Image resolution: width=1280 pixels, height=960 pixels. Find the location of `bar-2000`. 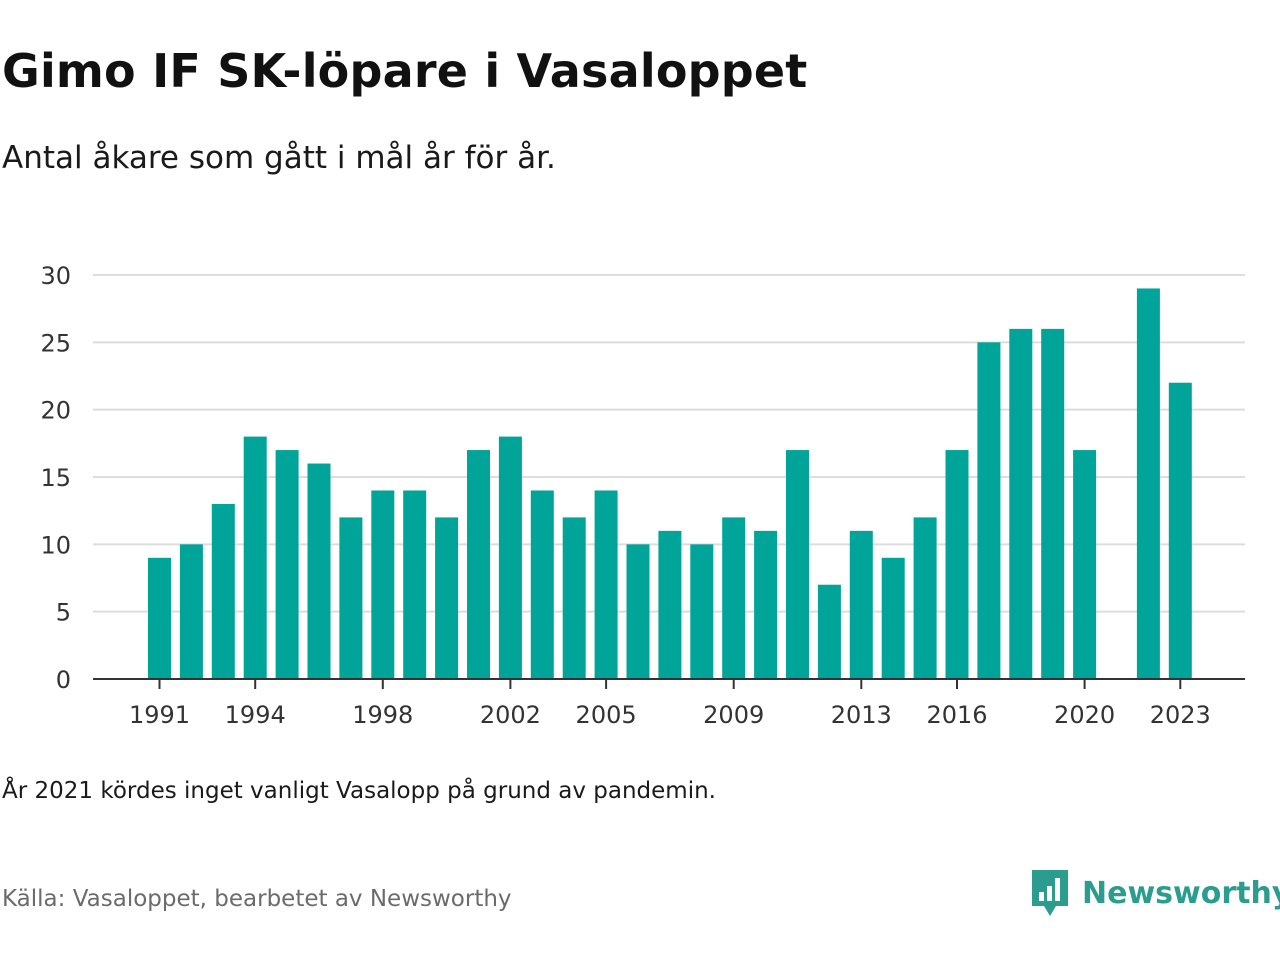

bar-2000 is located at coordinates (447, 598).